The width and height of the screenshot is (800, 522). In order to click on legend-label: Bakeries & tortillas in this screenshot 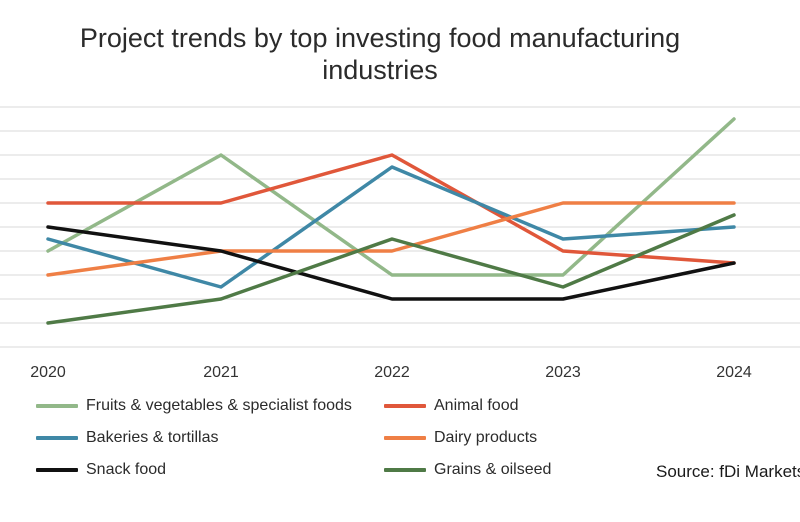, I will do `click(152, 437)`.